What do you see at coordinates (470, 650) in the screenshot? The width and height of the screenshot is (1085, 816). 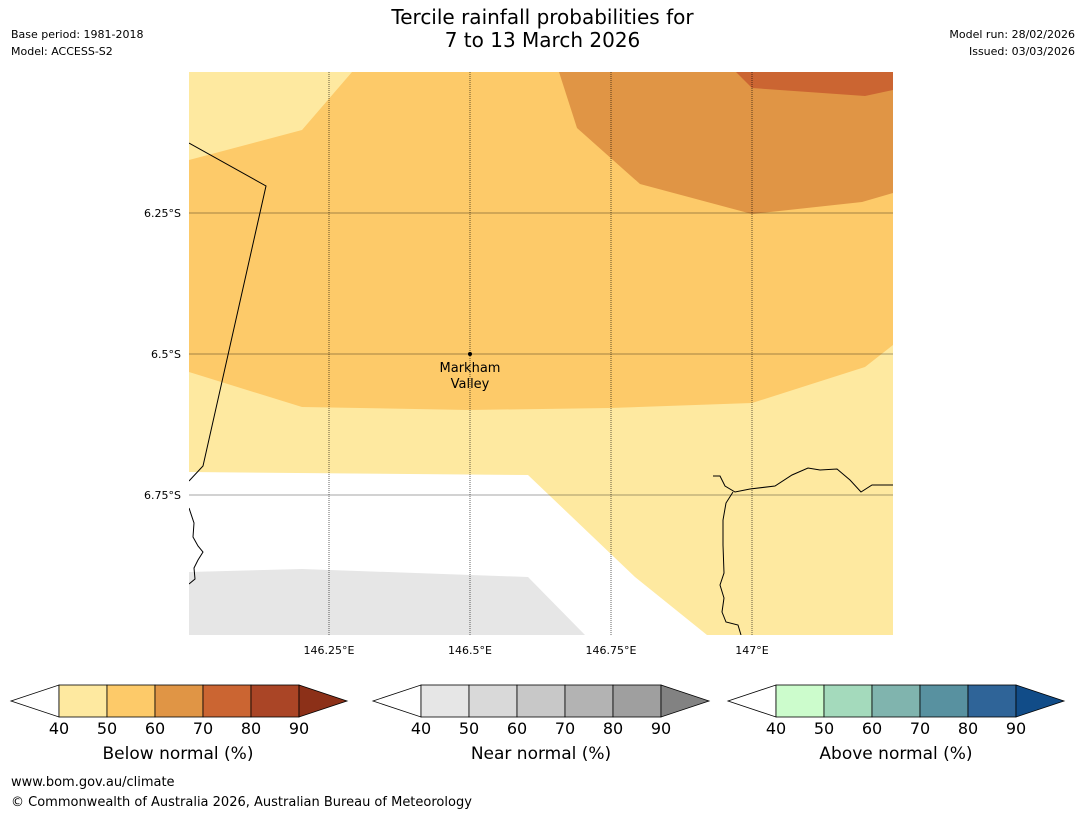 I see `lon-label: 146.5°E` at bounding box center [470, 650].